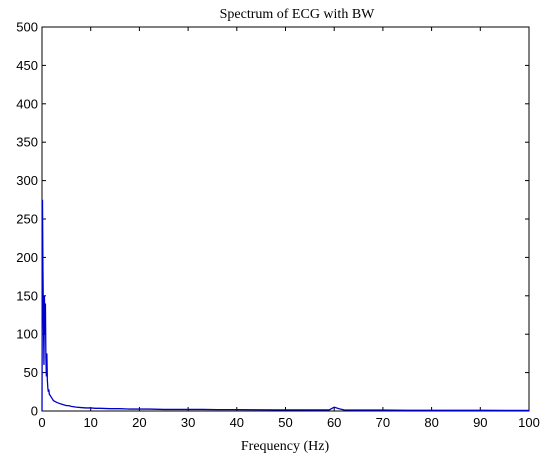 This screenshot has width=550, height=462. I want to click on y-tick-label: 100, so click(27, 334).